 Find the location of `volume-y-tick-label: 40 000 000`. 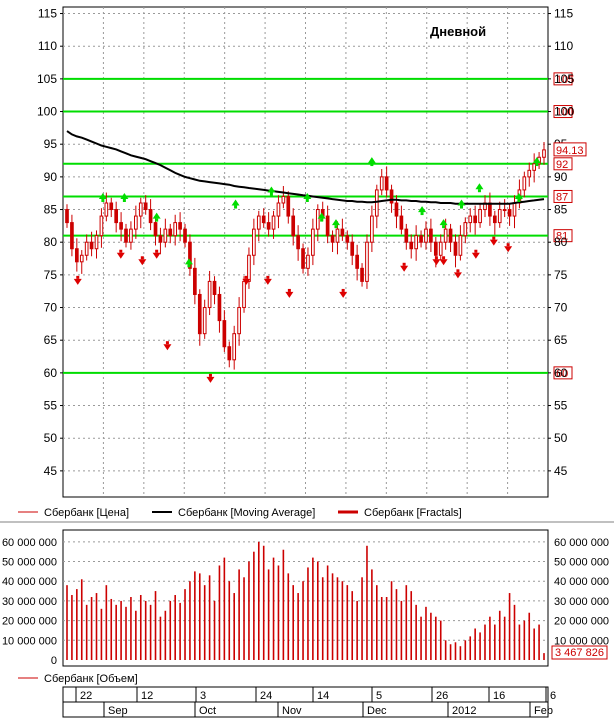

volume-y-tick-label: 40 000 000 is located at coordinates (29, 582).